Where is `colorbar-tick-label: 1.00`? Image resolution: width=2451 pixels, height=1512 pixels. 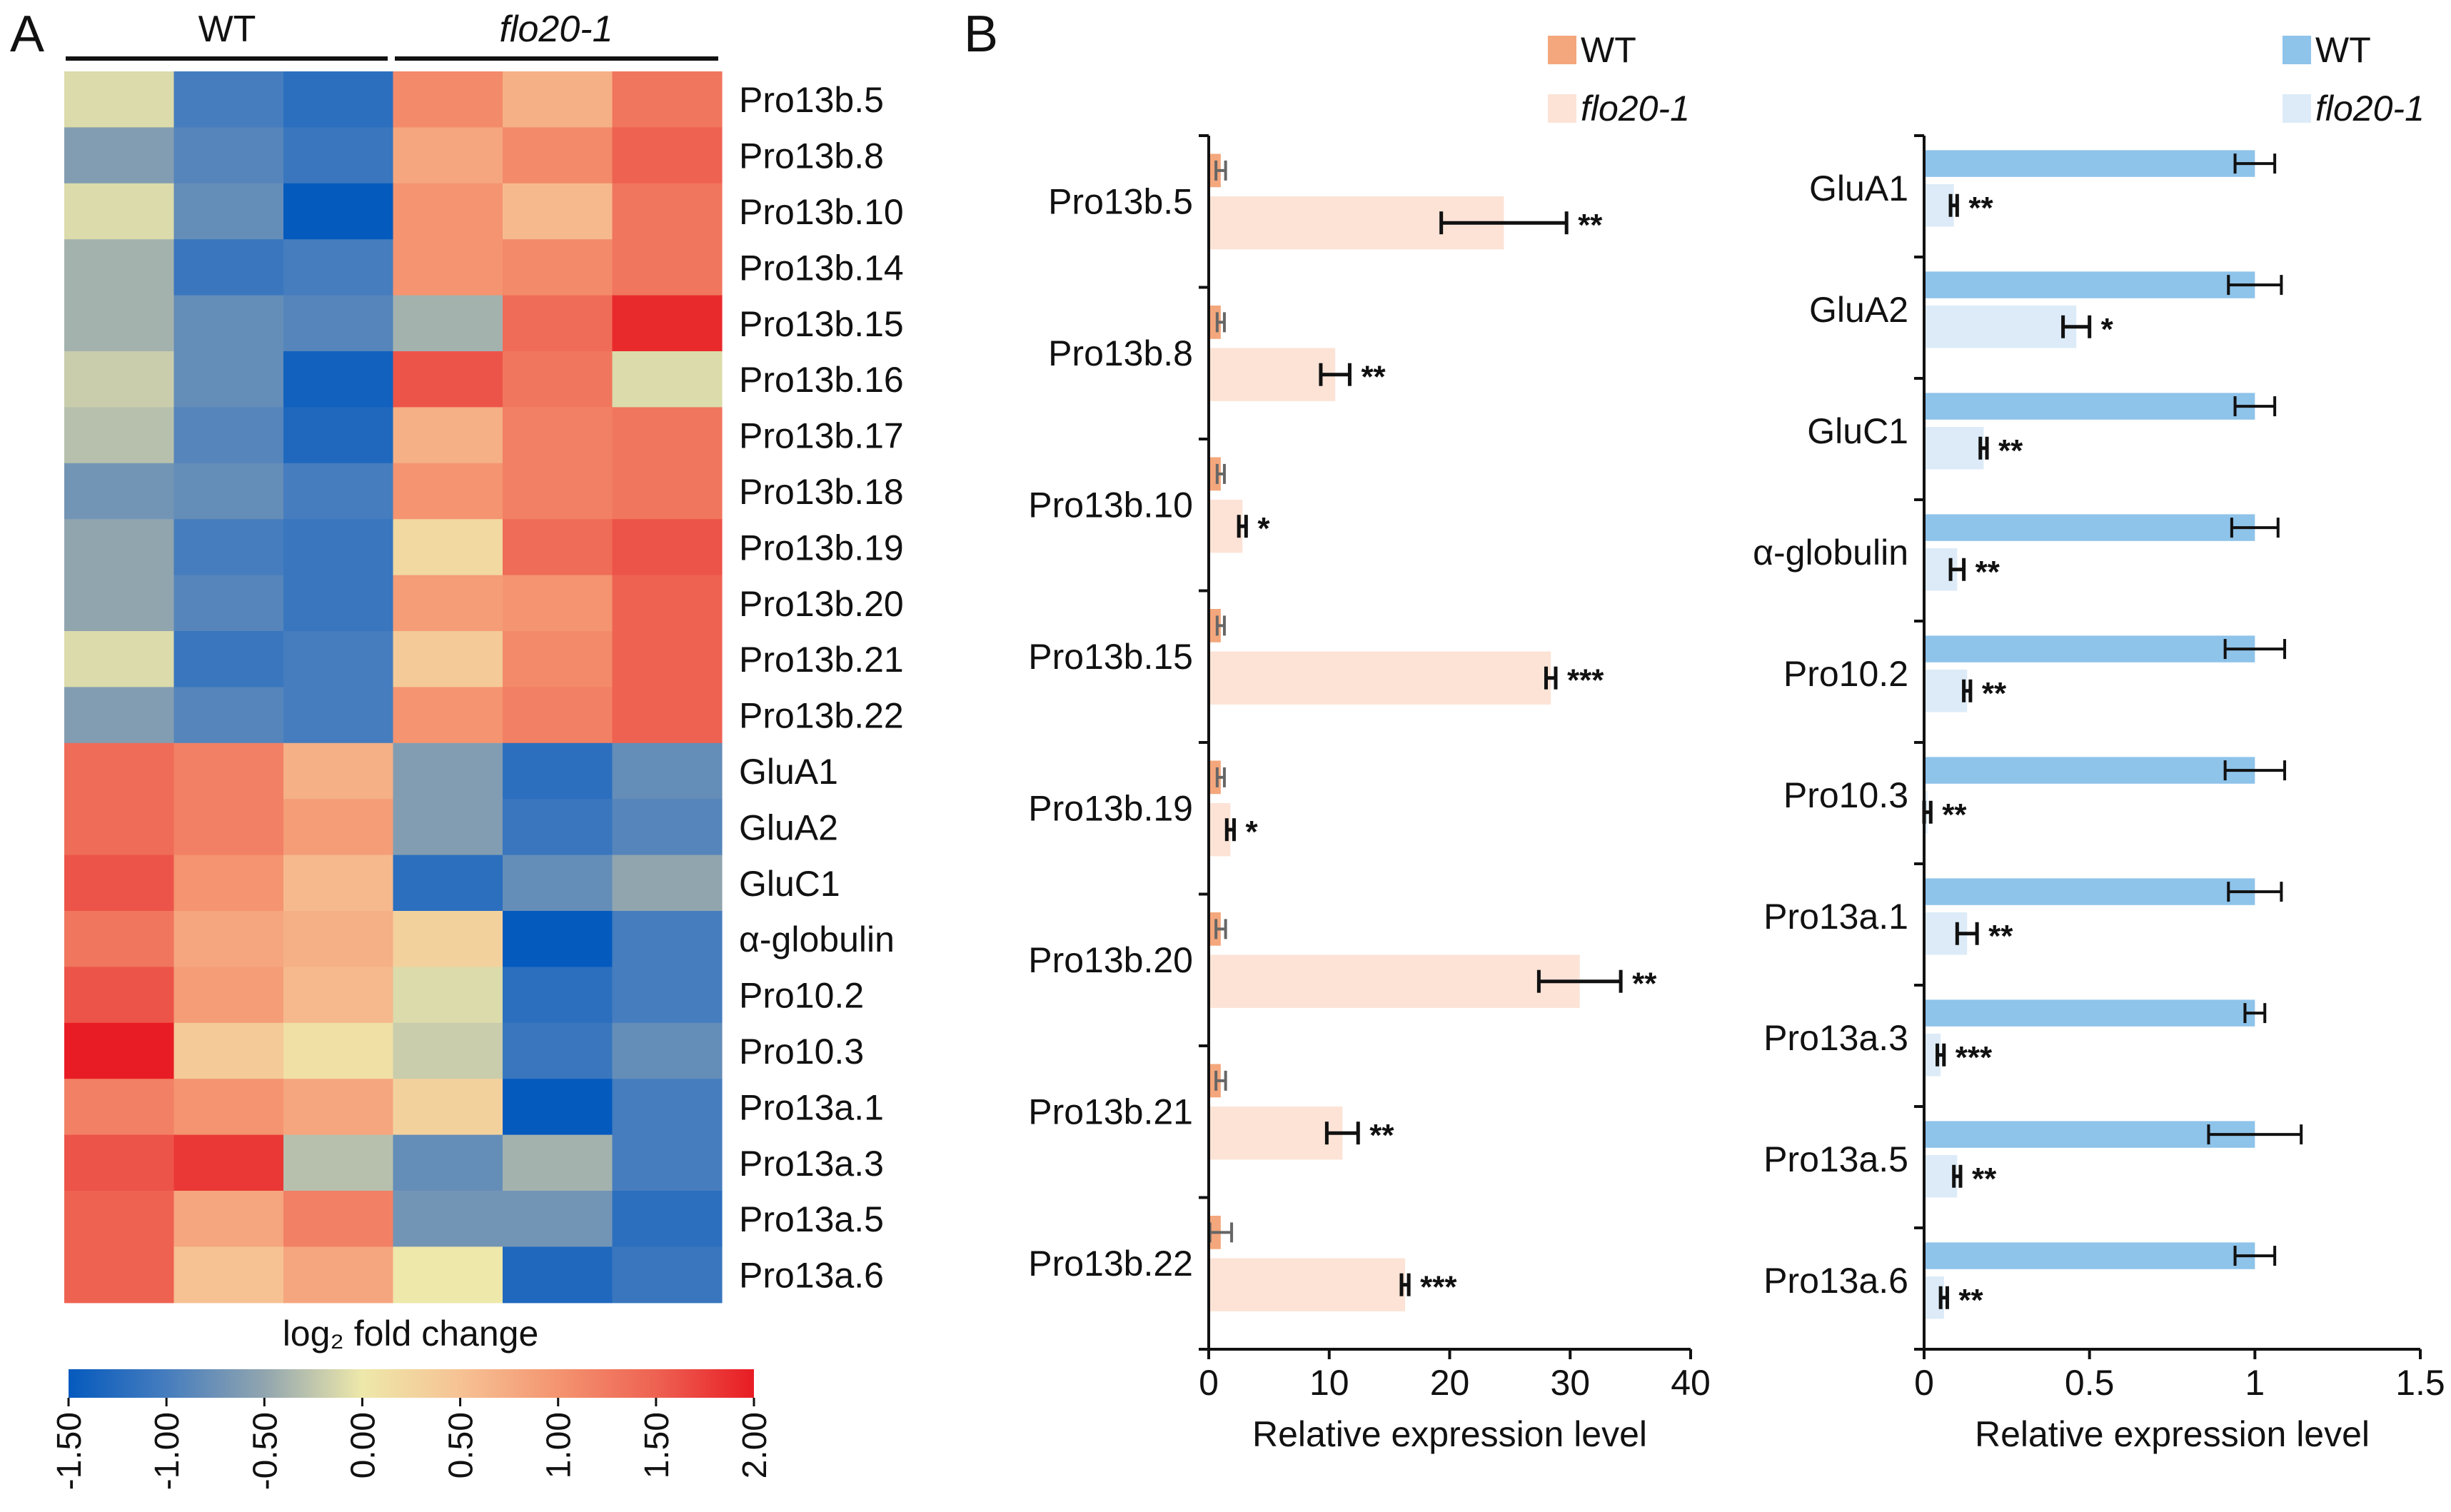 colorbar-tick-label: 1.00 is located at coordinates (559, 1445).